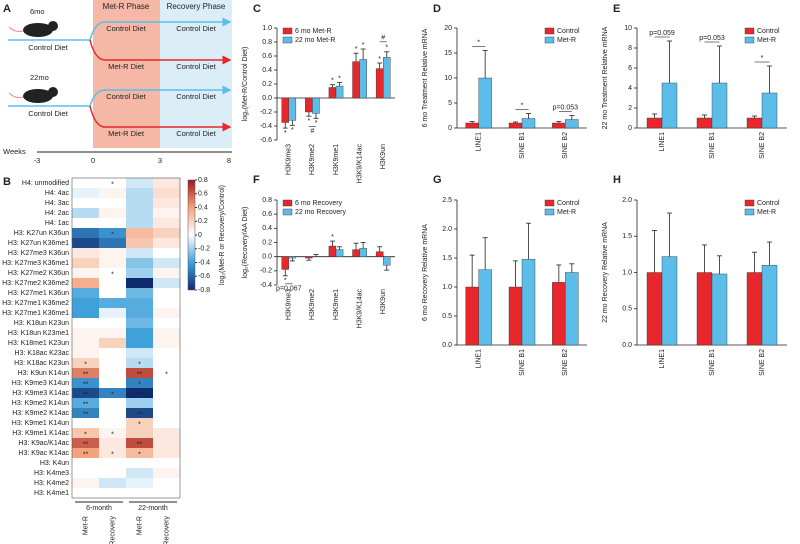  What do you see at coordinates (479, 359) in the screenshot?
I see `x-tick-label: LINE1` at bounding box center [479, 359].